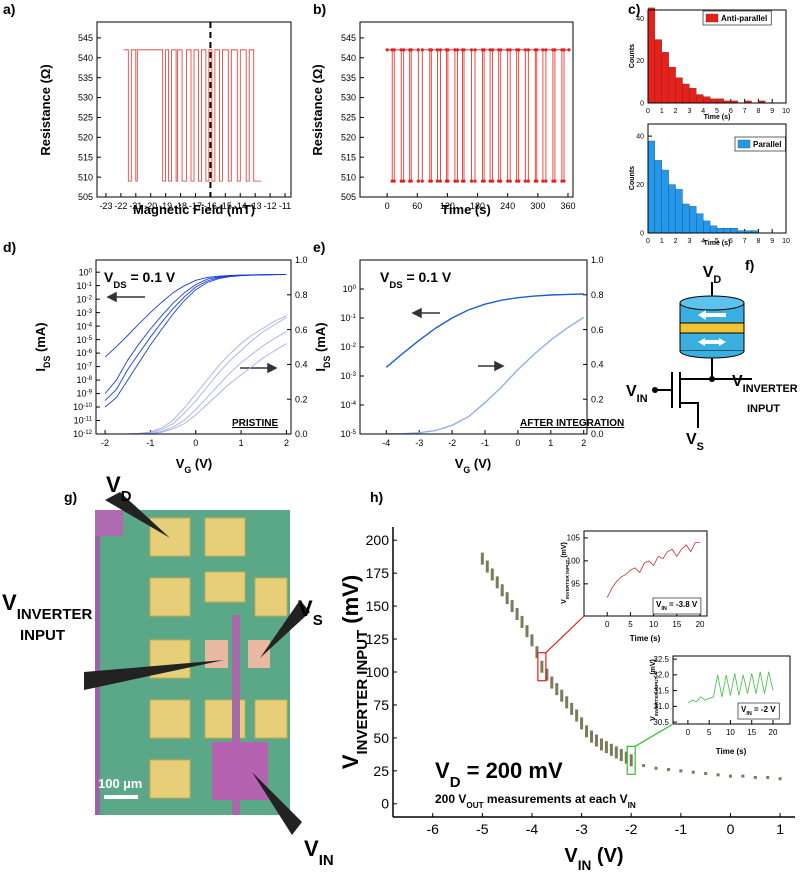  Describe the element at coordinates (354, 316) in the screenshot. I see `superscript: -1` at that location.